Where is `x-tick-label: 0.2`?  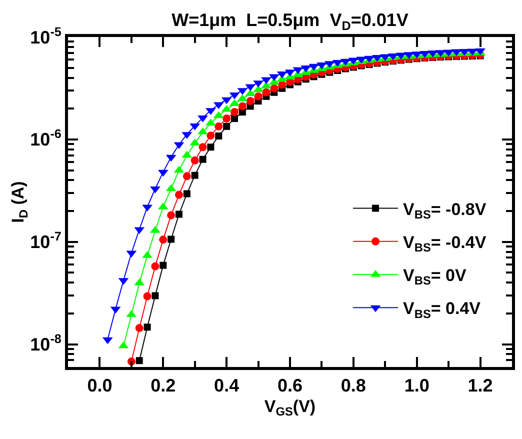
x-tick-label: 0.2 is located at coordinates (163, 386).